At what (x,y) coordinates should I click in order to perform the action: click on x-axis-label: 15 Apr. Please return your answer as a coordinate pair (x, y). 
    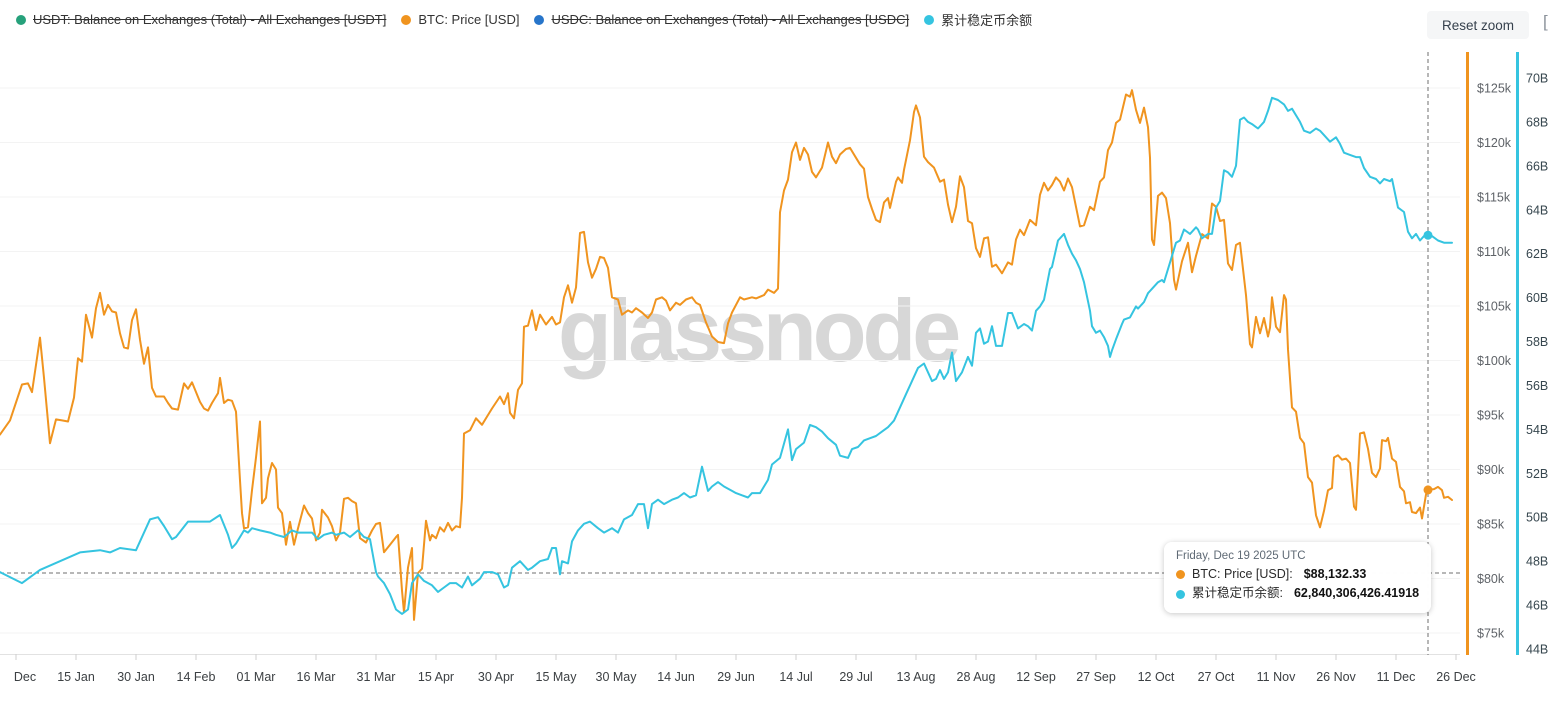
    Looking at the image, I should click on (436, 677).